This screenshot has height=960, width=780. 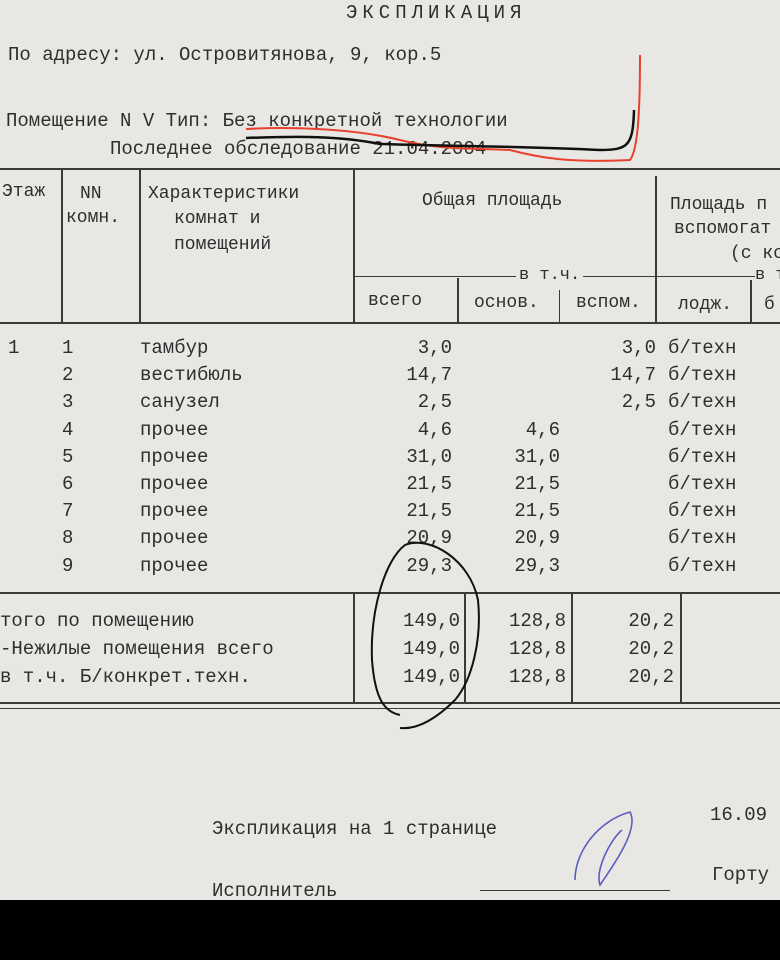 What do you see at coordinates (97, 621) in the screenshot?
I see `totals-label: того по помещению` at bounding box center [97, 621].